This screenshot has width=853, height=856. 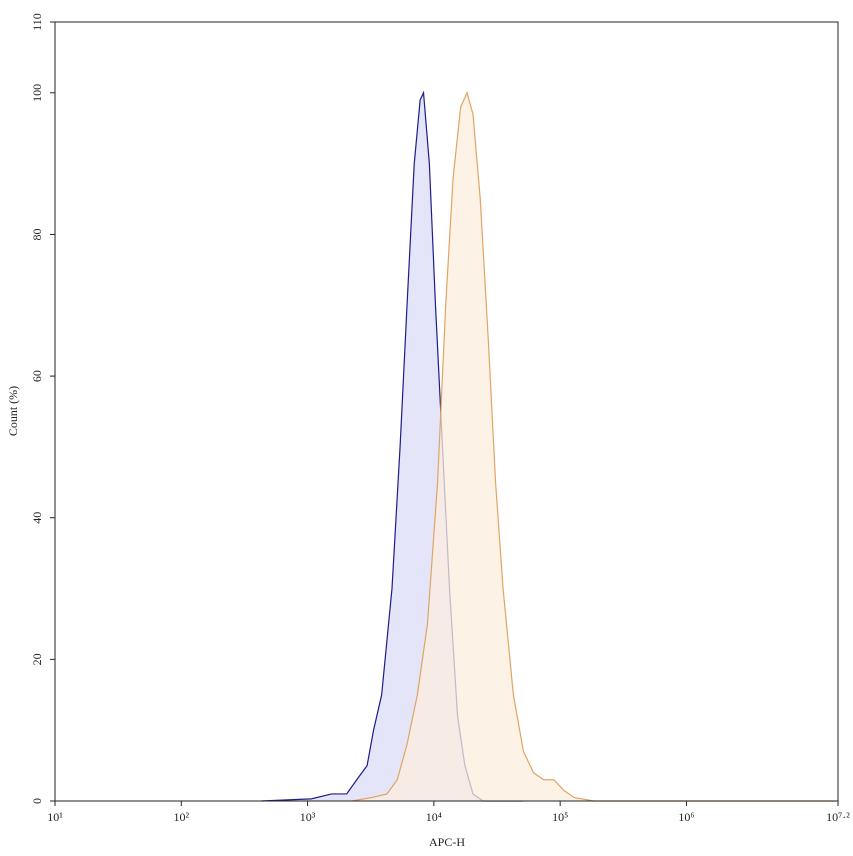 I want to click on y-tick-label: 40, so click(x=37, y=518).